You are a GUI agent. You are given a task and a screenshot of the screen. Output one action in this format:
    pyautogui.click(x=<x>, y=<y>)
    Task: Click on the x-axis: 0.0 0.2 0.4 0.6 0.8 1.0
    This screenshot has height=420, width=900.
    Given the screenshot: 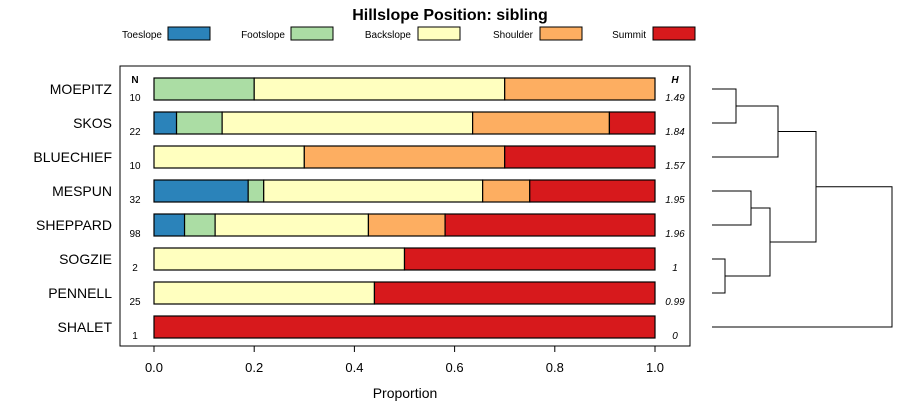 What is the action you would take?
    pyautogui.click(x=404, y=360)
    